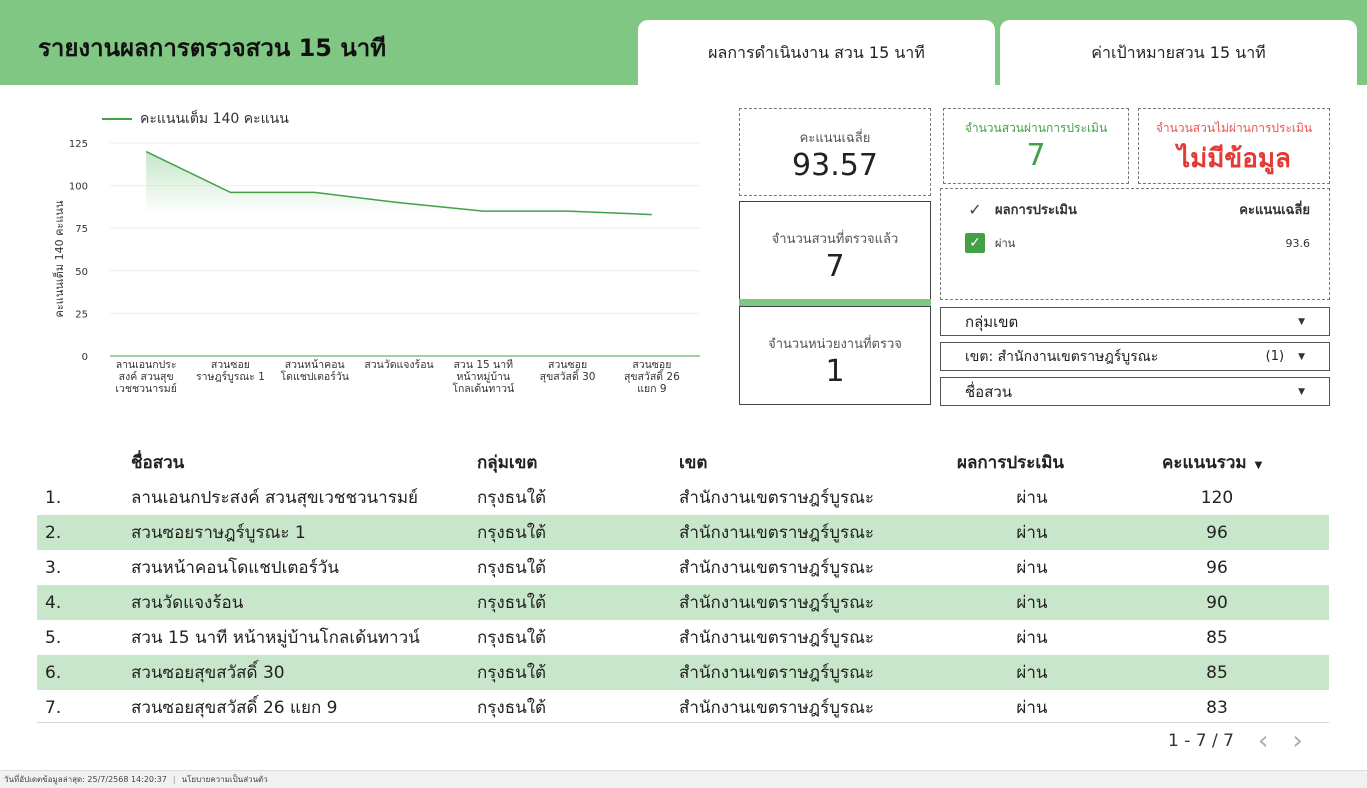  Describe the element at coordinates (314, 371) in the screenshot. I see `x-tick-label: สวนหน้าคอนโดแชปเตอร์วัน` at that location.